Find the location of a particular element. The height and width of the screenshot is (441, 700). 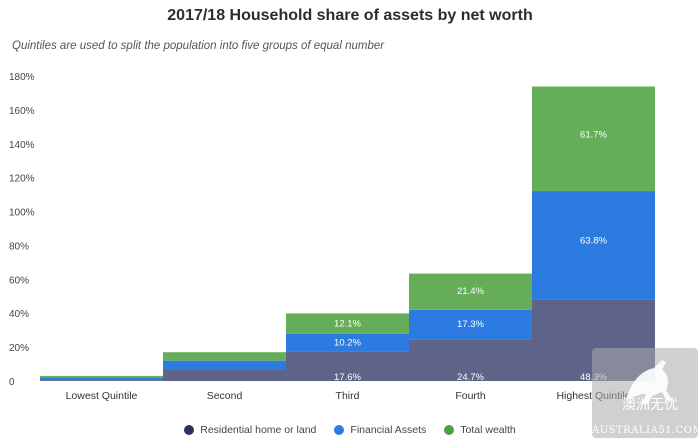

y-tick-label: 140% is located at coordinates (22, 145).